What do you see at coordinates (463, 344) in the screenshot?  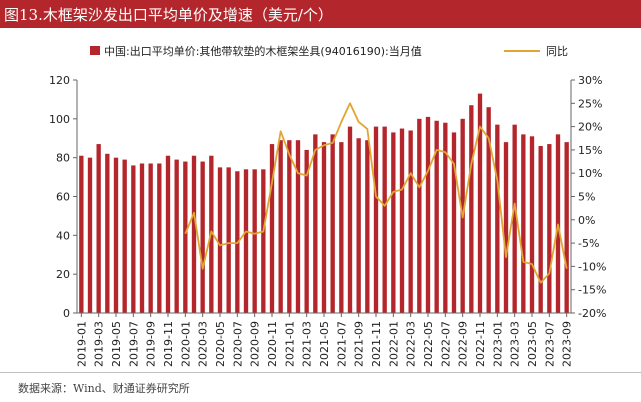 I see `x-tick-label: 2022-09` at bounding box center [463, 344].